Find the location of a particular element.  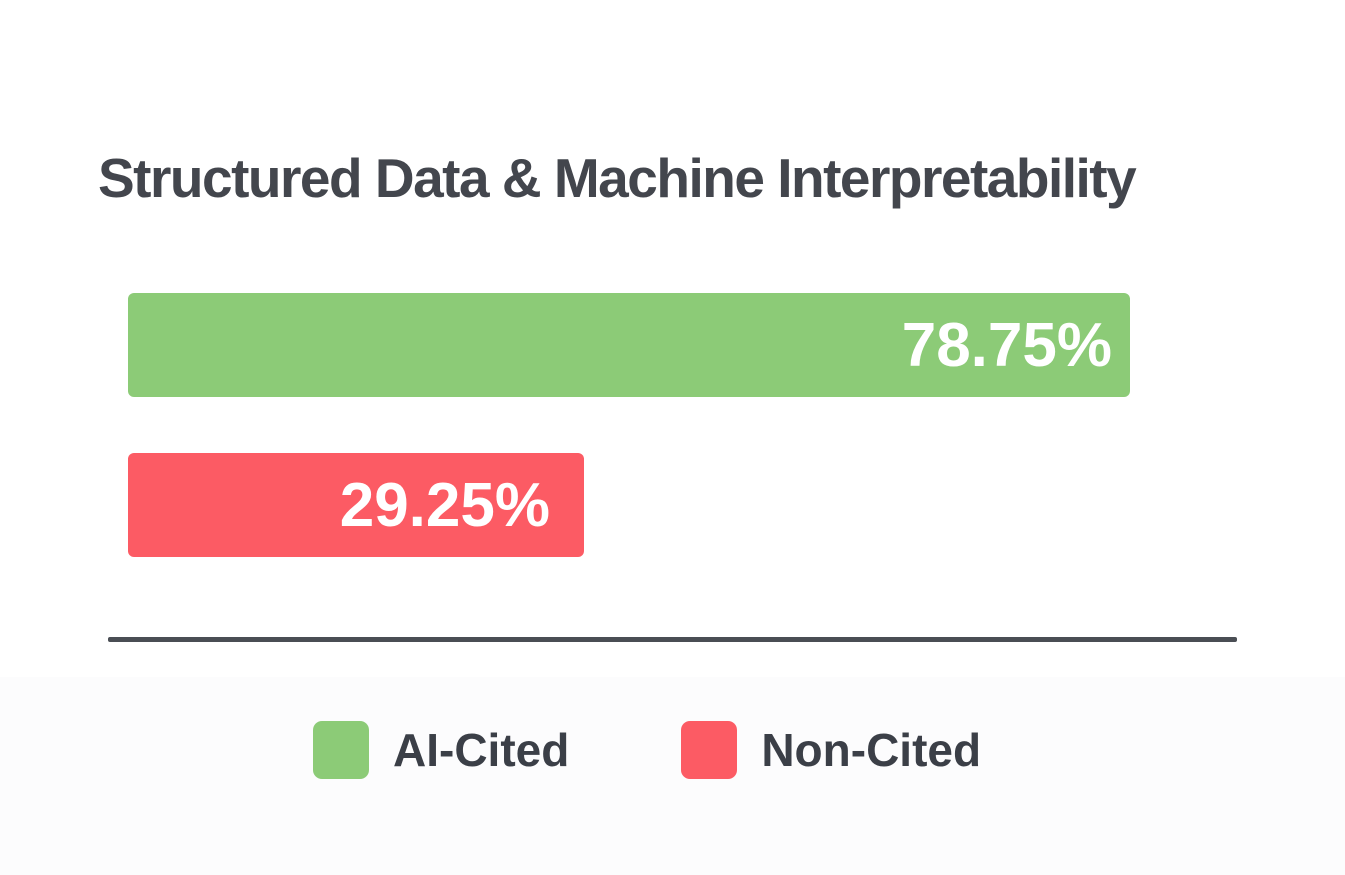

legend: AI-Cited Non-Cited is located at coordinates (647, 750).